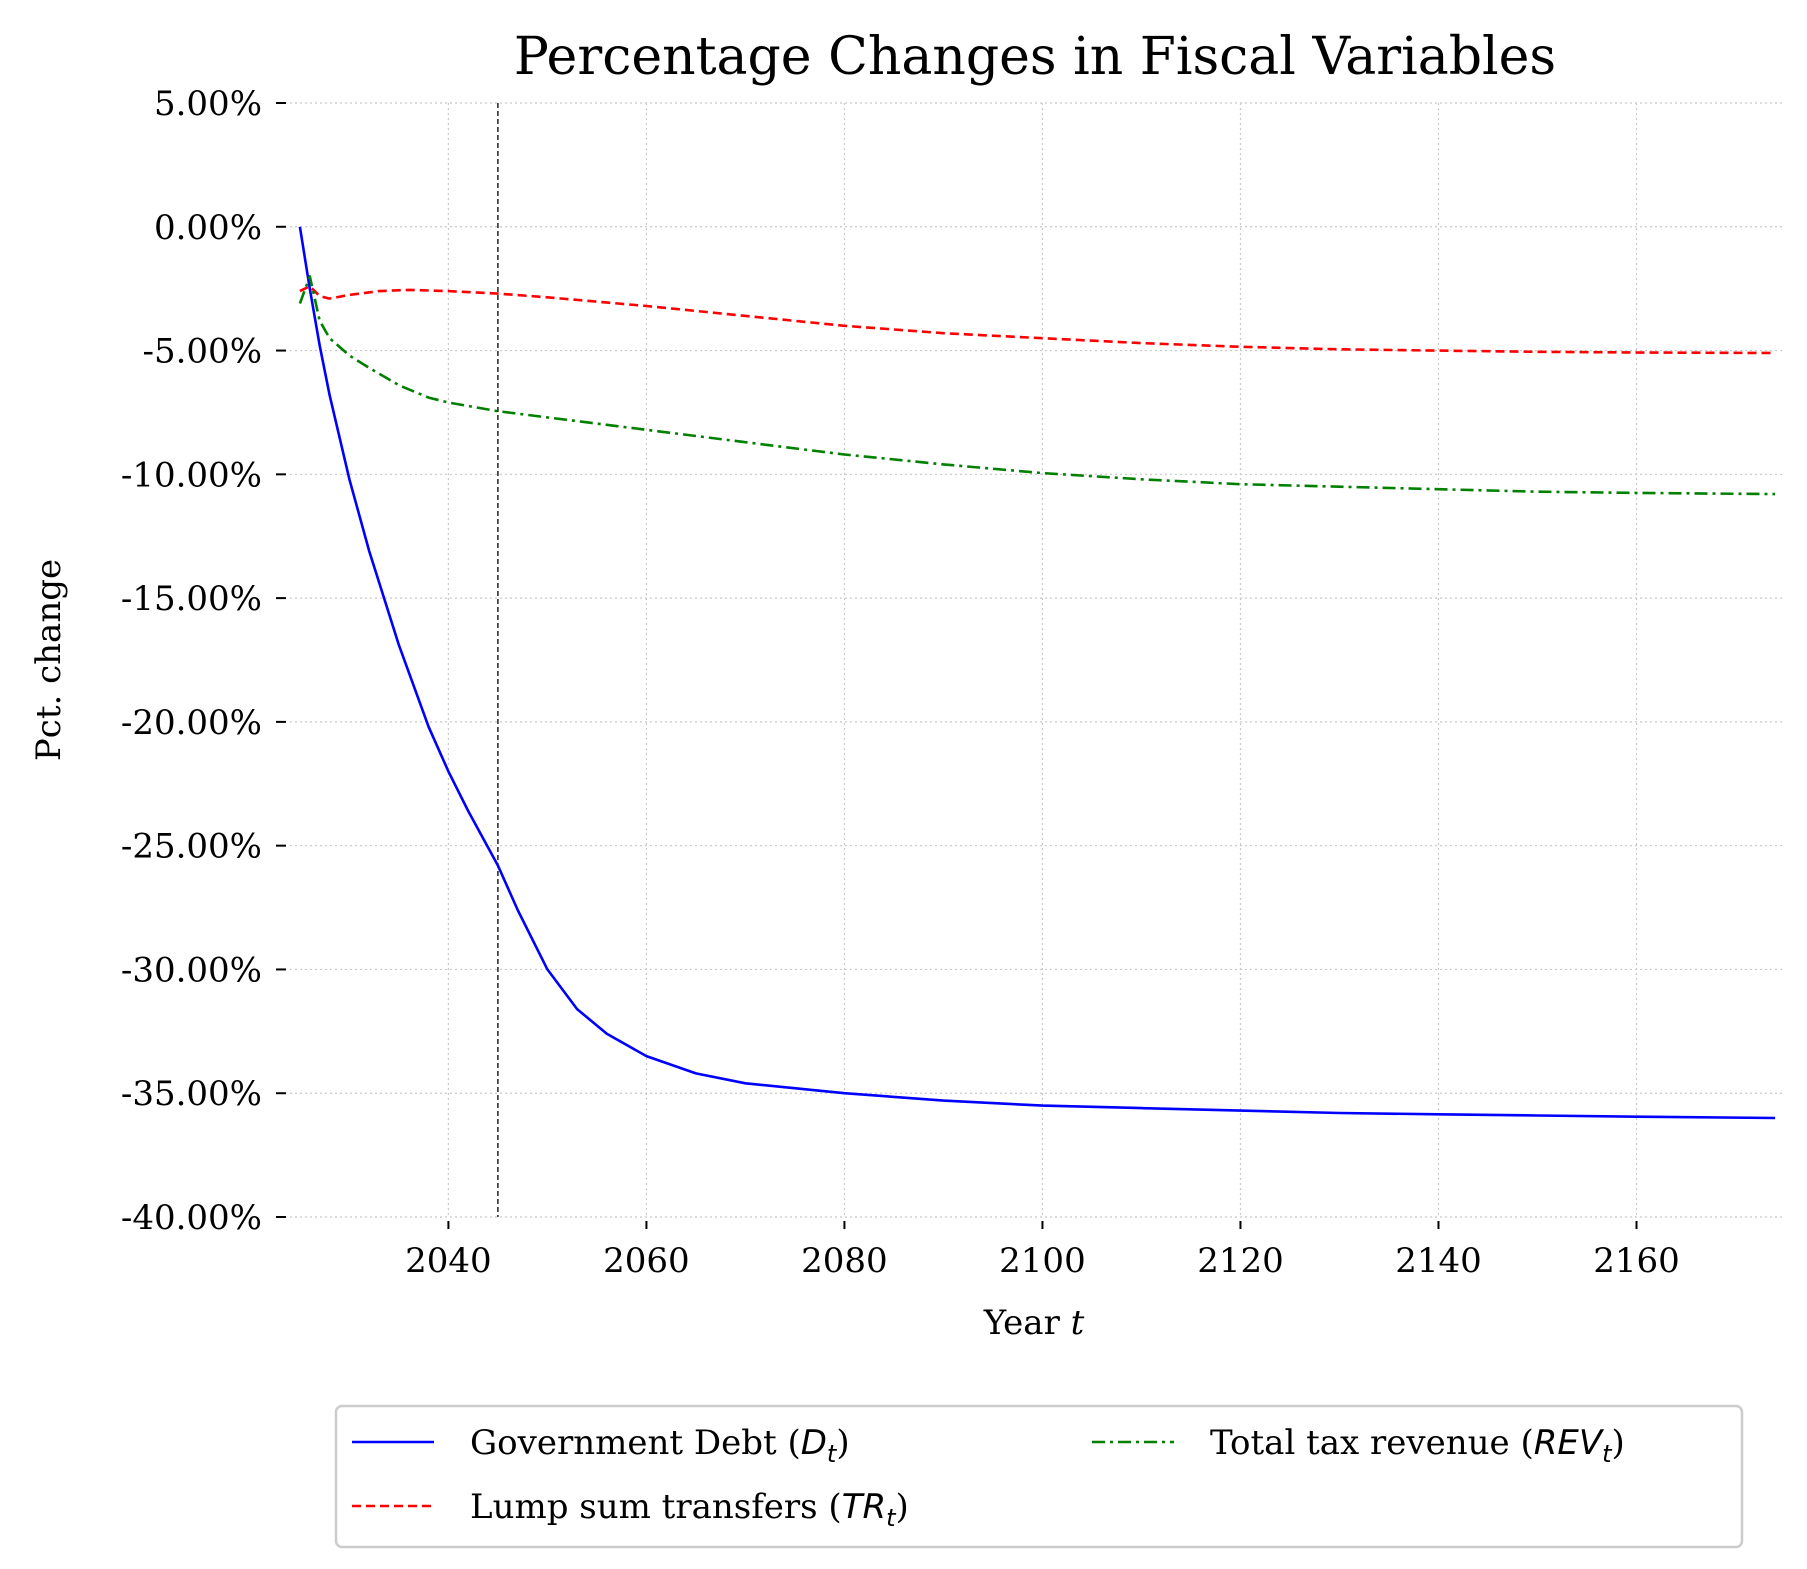 The image size is (1807, 1569). I want to click on legend-label-2: Total tax revenue (REVt), so click(1417, 1445).